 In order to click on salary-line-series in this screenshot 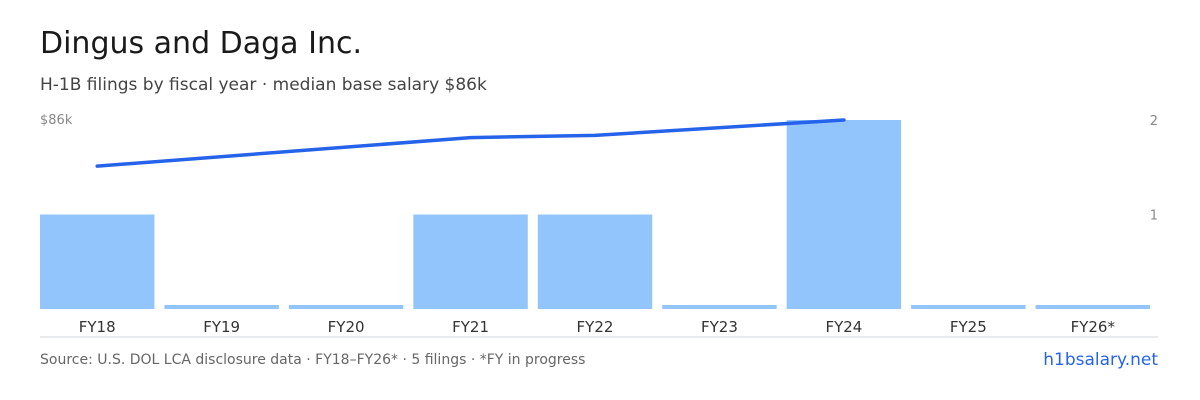, I will do `click(470, 143)`.